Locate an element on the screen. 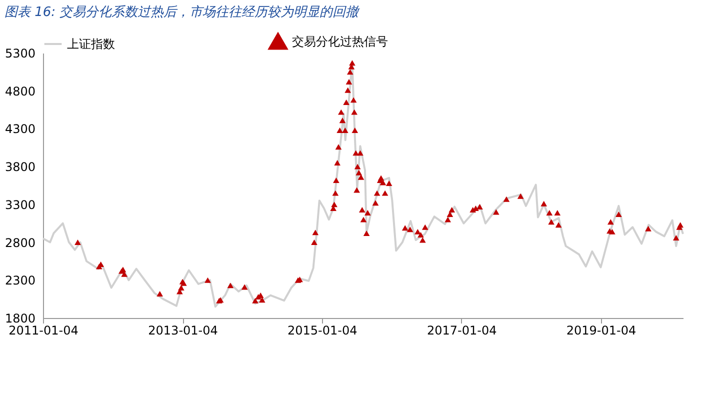 This screenshot has width=716, height=396. x-tick-label: 2019-01-04 is located at coordinates (601, 331).